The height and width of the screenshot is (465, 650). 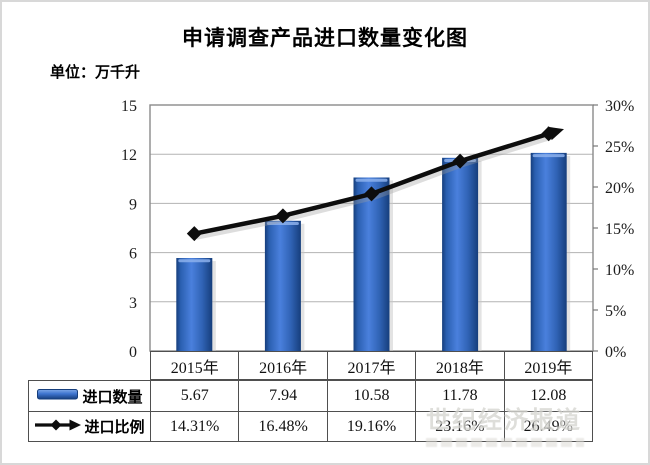 I want to click on right-axis-tick-label: 25%, so click(x=619, y=147).